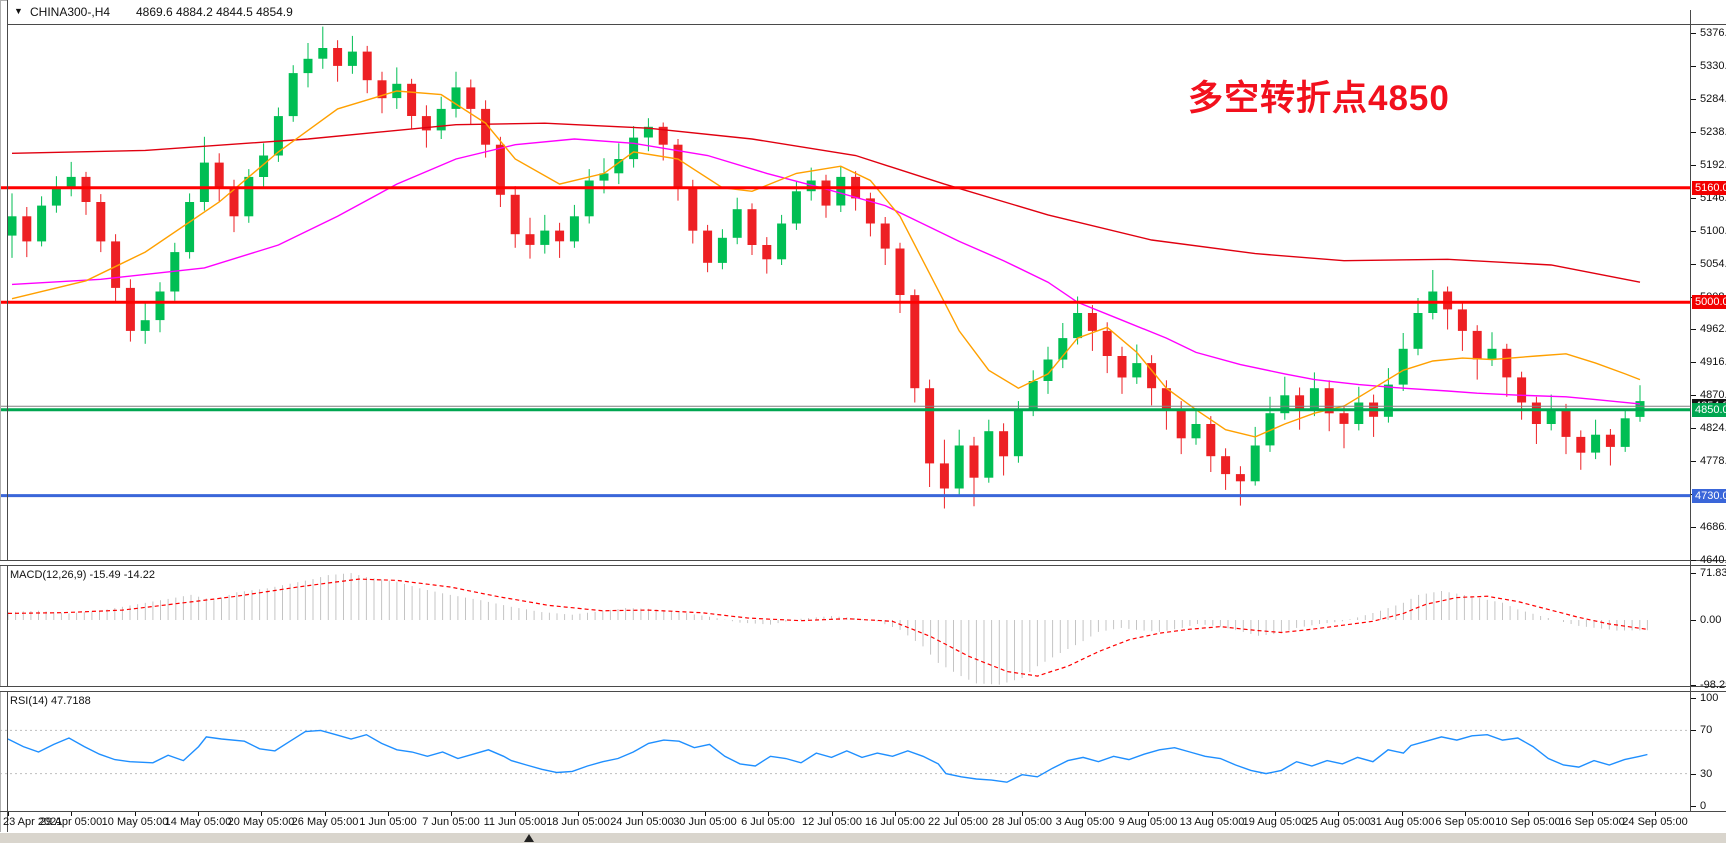  What do you see at coordinates (1709, 410) in the screenshot?
I see `price-level-tag: 4850.0` at bounding box center [1709, 410].